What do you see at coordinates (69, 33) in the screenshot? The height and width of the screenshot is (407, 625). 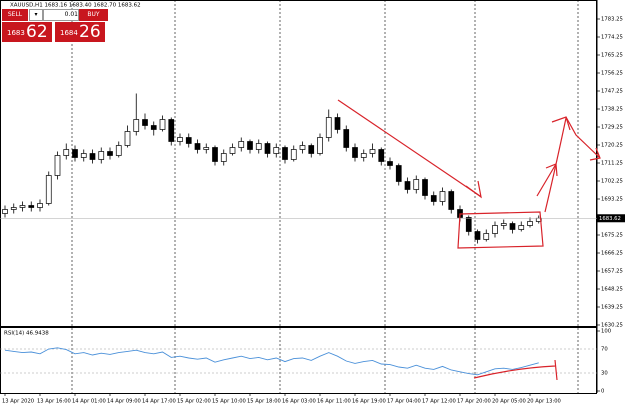 I see `ask-price: 1684` at bounding box center [69, 33].